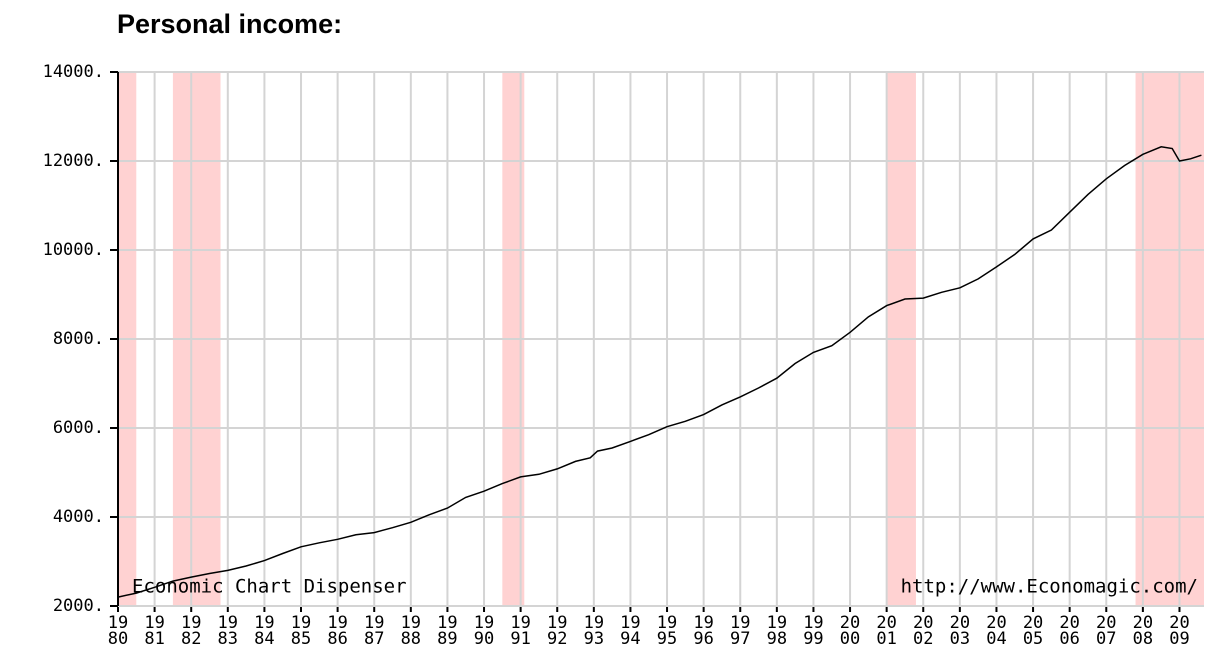  I want to click on x-tick-label: 19 96, so click(703, 631).